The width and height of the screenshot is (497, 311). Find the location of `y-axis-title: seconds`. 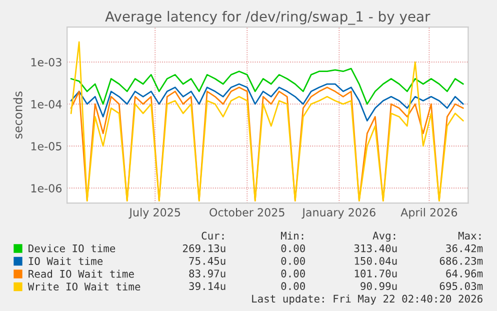

y-axis-title: seconds is located at coordinates (17, 115).